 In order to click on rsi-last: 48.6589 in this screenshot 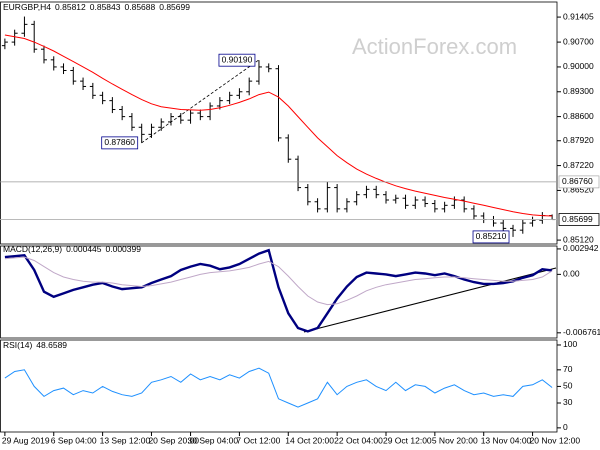, I will do `click(51, 345)`.